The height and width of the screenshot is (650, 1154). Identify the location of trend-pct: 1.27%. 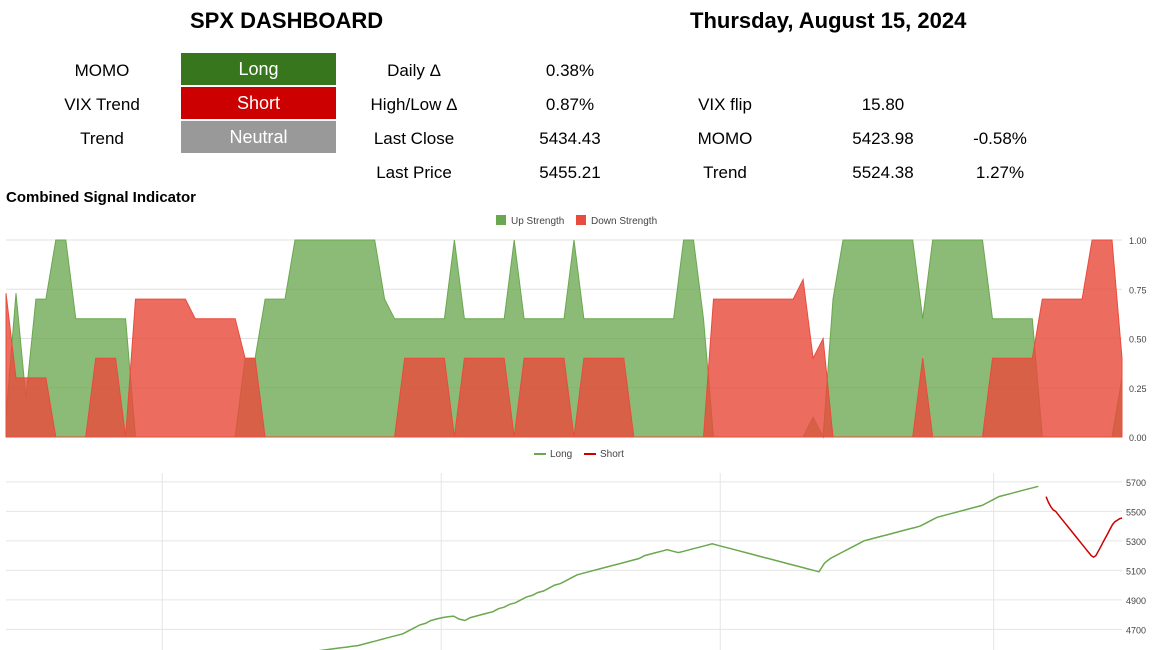
(1000, 172).